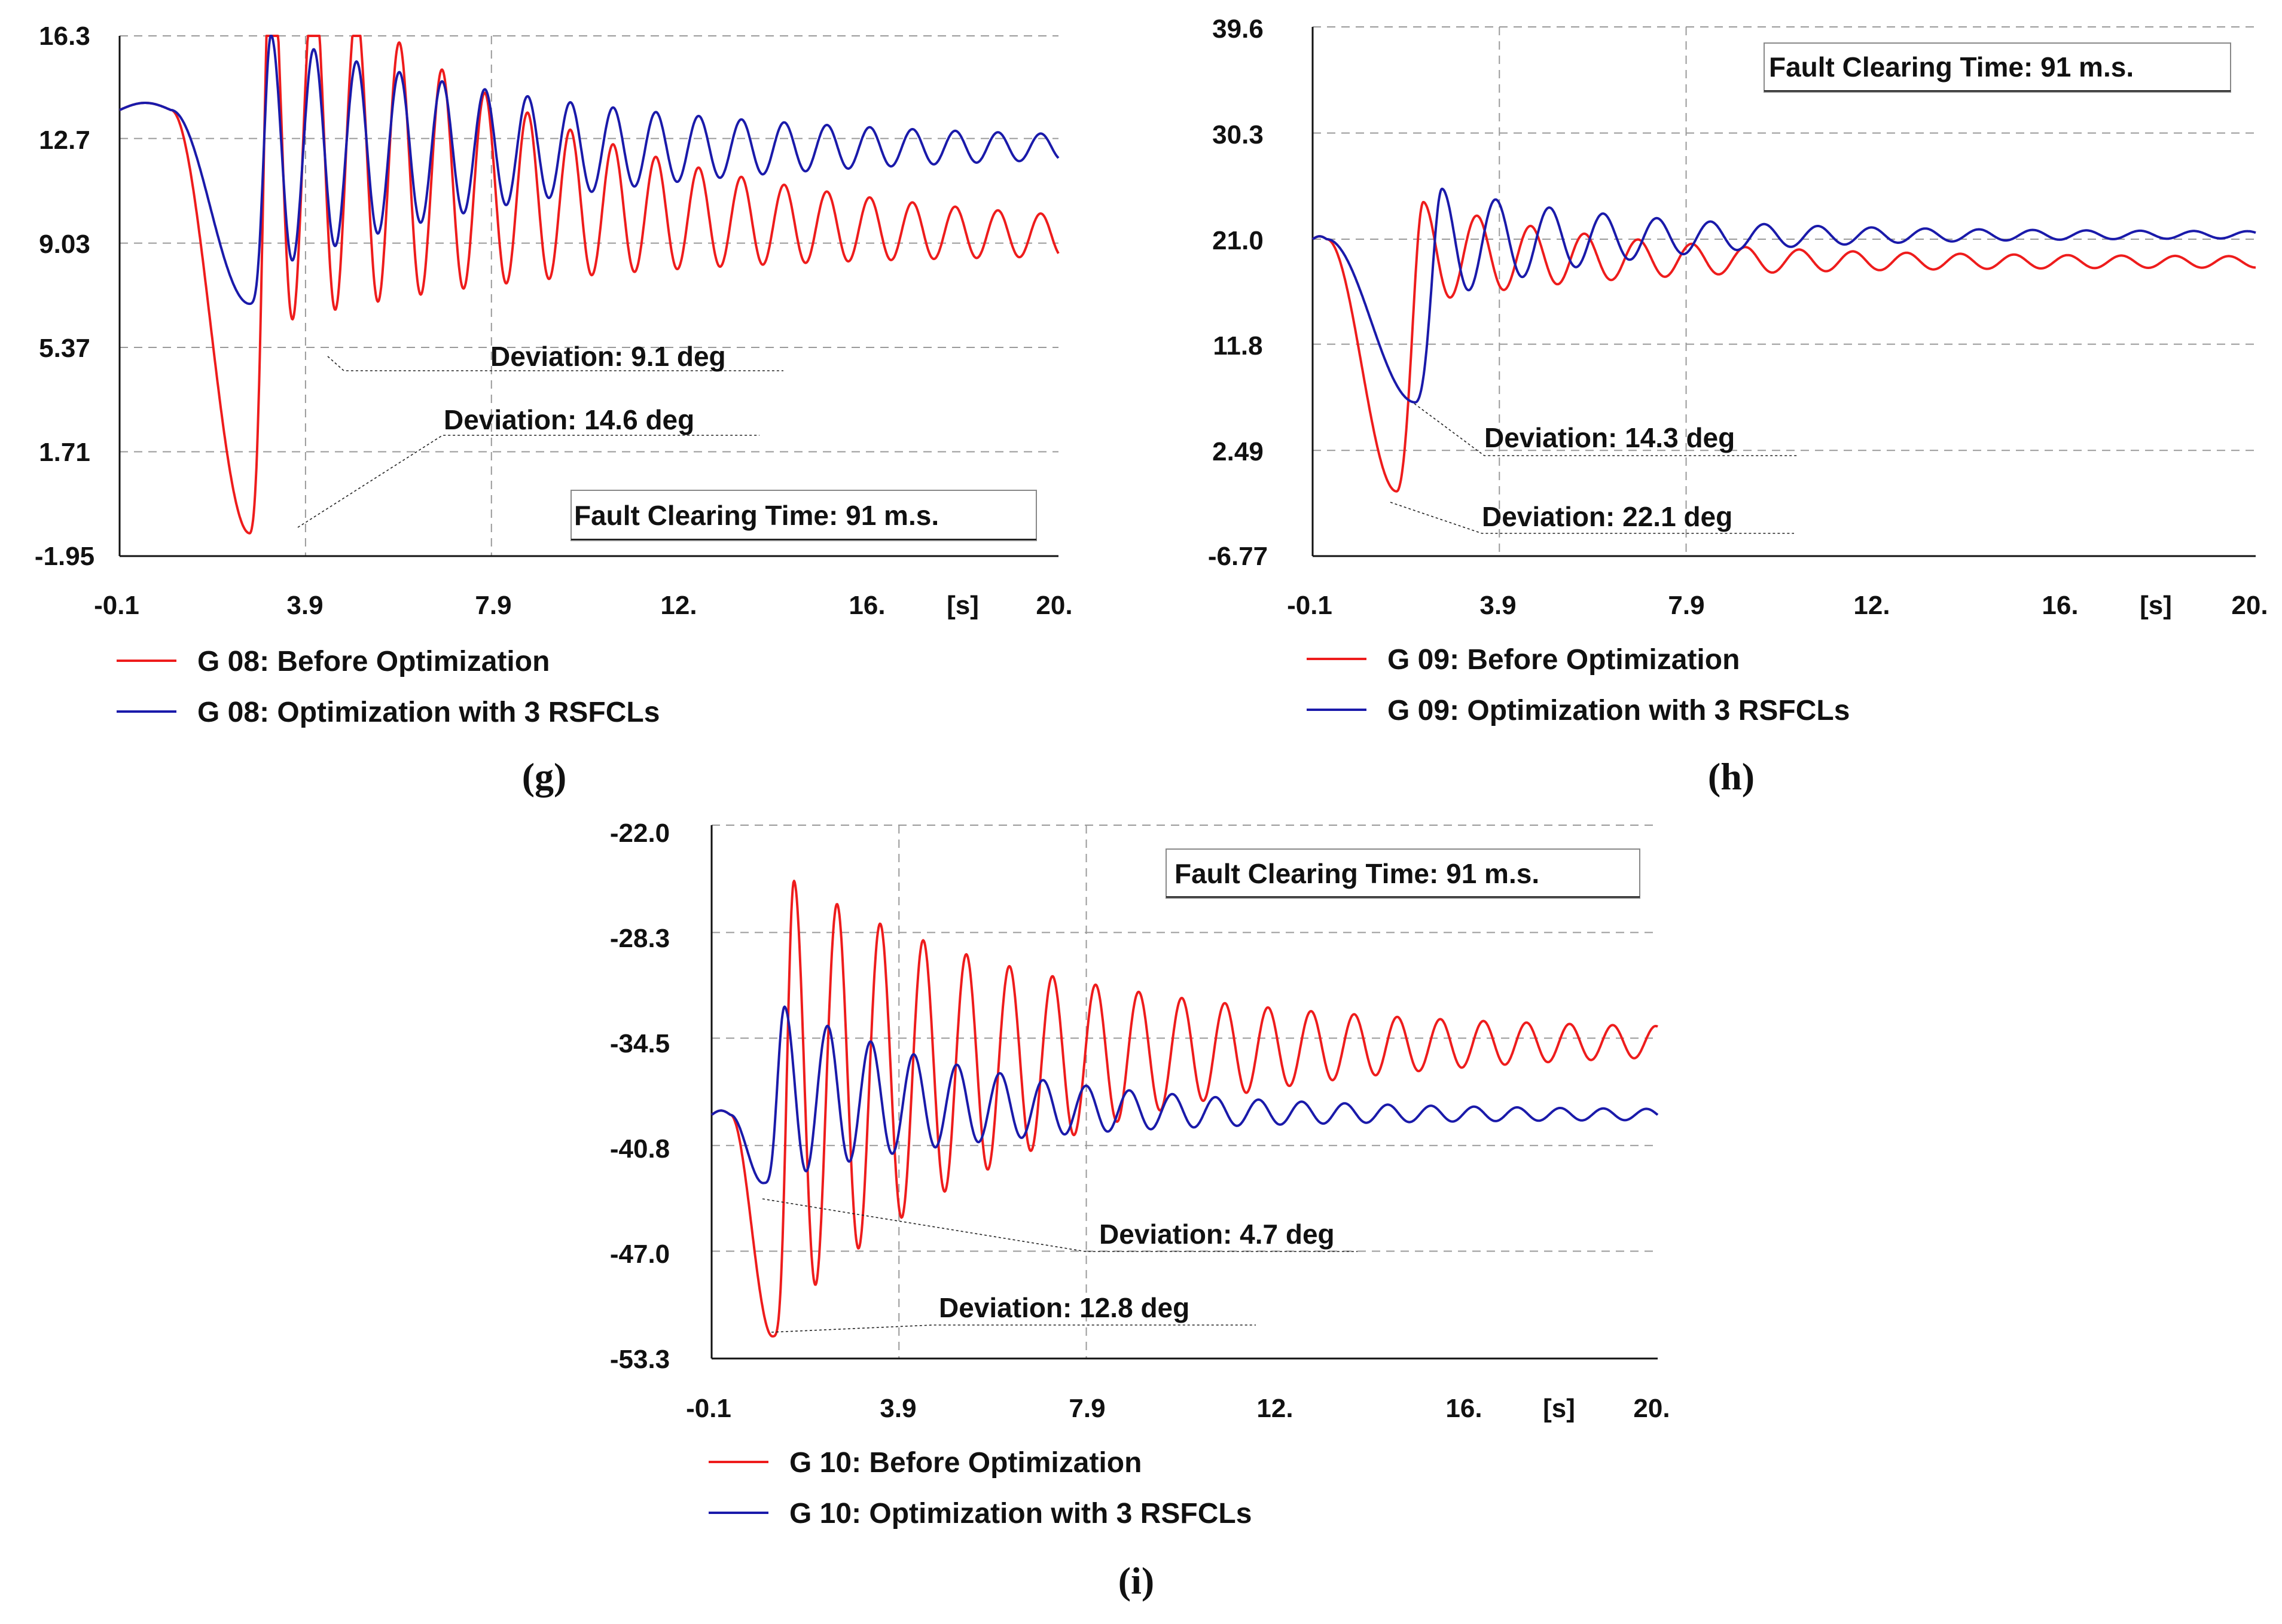 The width and height of the screenshot is (2282, 1624). I want to click on panel-h-y-tick-3: 11.8, so click(1237, 346).